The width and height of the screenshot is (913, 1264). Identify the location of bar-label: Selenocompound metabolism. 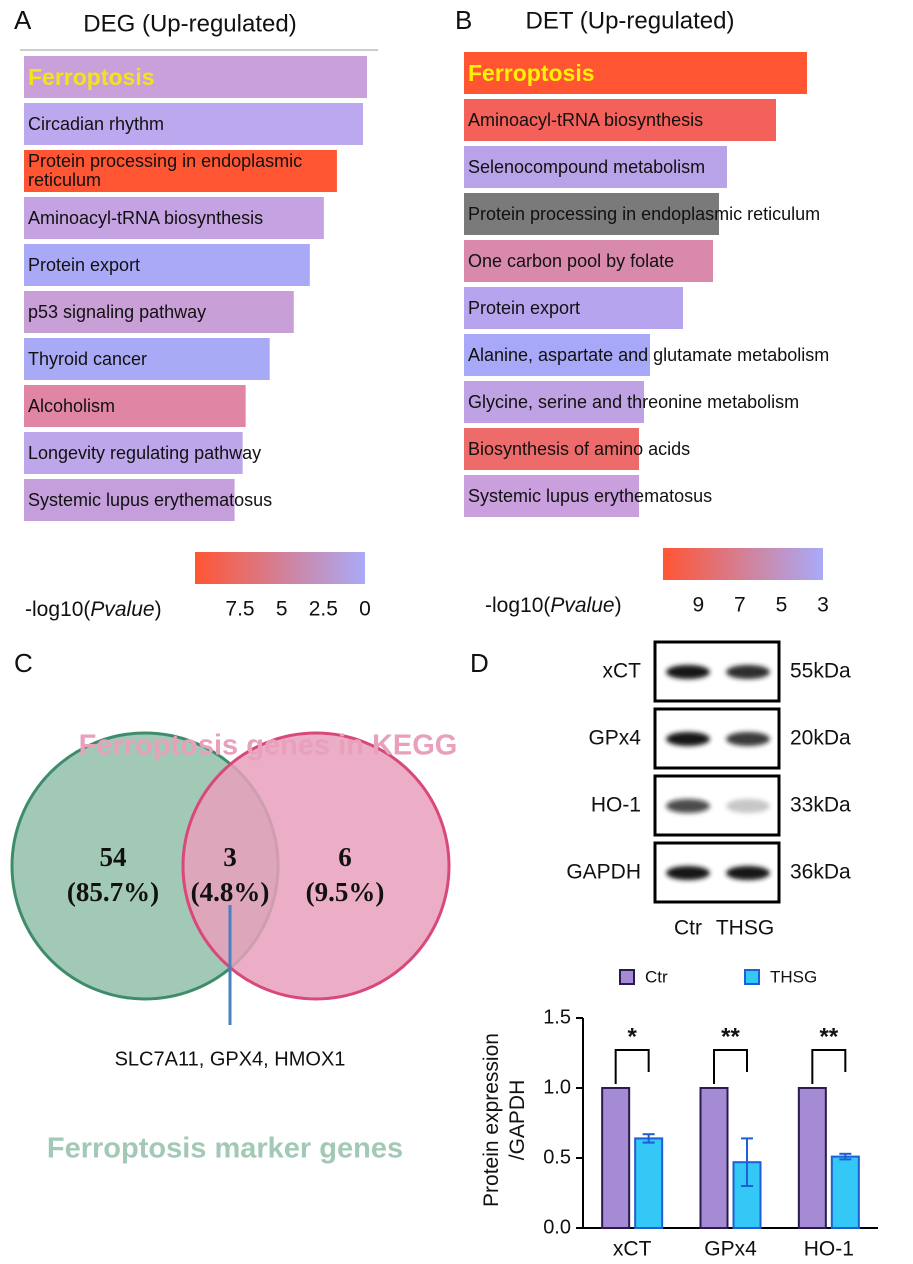
(587, 166).